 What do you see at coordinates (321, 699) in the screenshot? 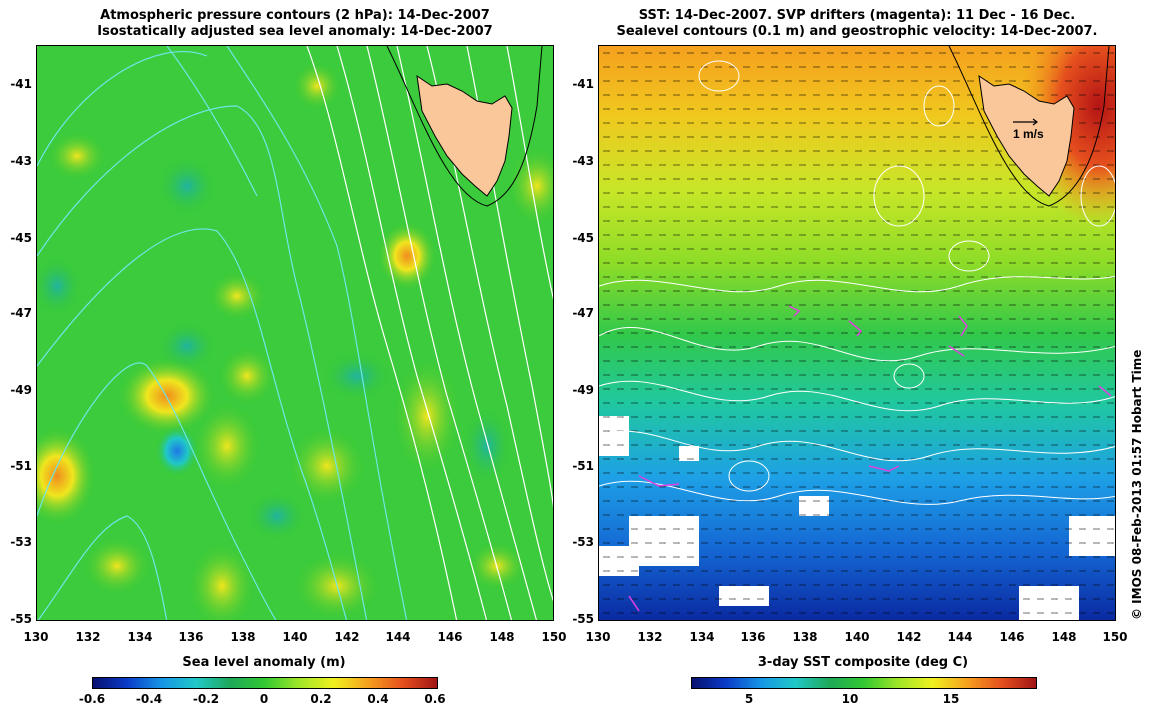
I see `colorbar-tick: 0.2` at bounding box center [321, 699].